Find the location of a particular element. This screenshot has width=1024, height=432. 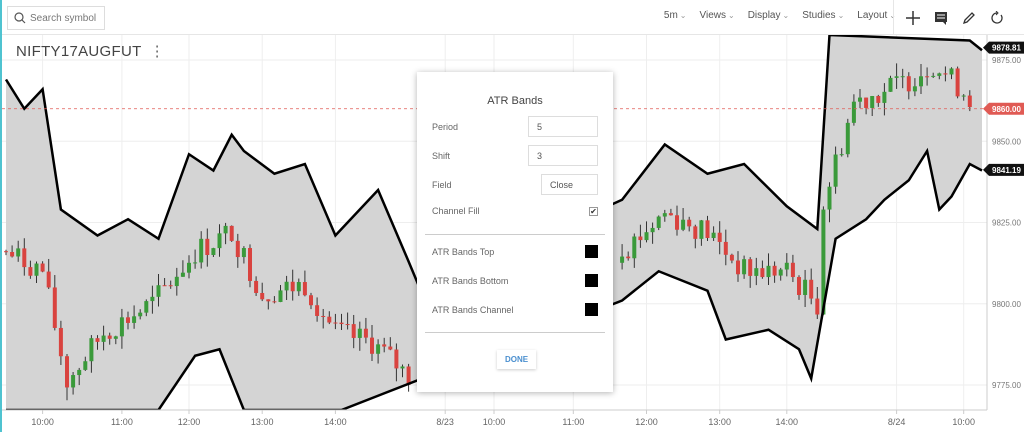

search-input: Search symbol is located at coordinates (56, 18).